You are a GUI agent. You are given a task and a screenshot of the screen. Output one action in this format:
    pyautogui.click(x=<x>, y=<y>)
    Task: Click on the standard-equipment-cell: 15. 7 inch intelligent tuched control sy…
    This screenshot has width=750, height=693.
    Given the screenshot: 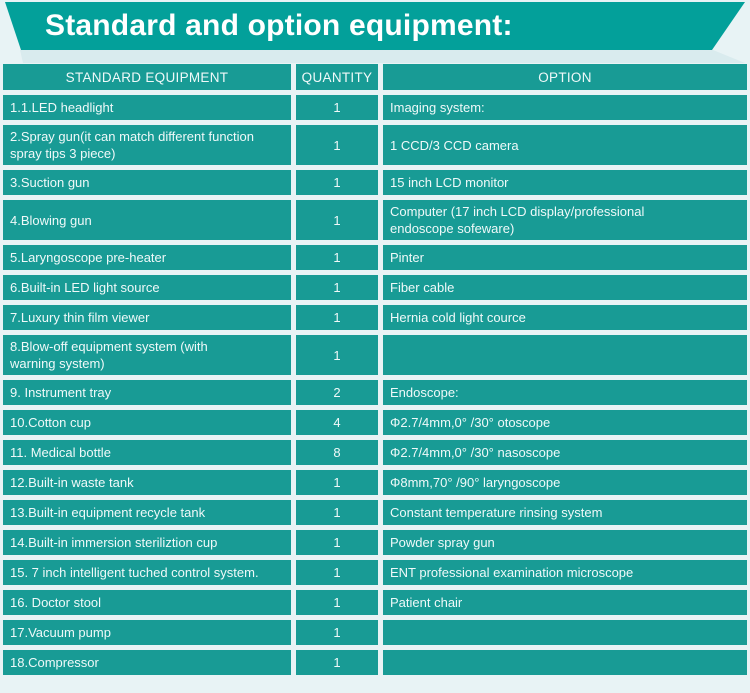 What is the action you would take?
    pyautogui.click(x=147, y=572)
    